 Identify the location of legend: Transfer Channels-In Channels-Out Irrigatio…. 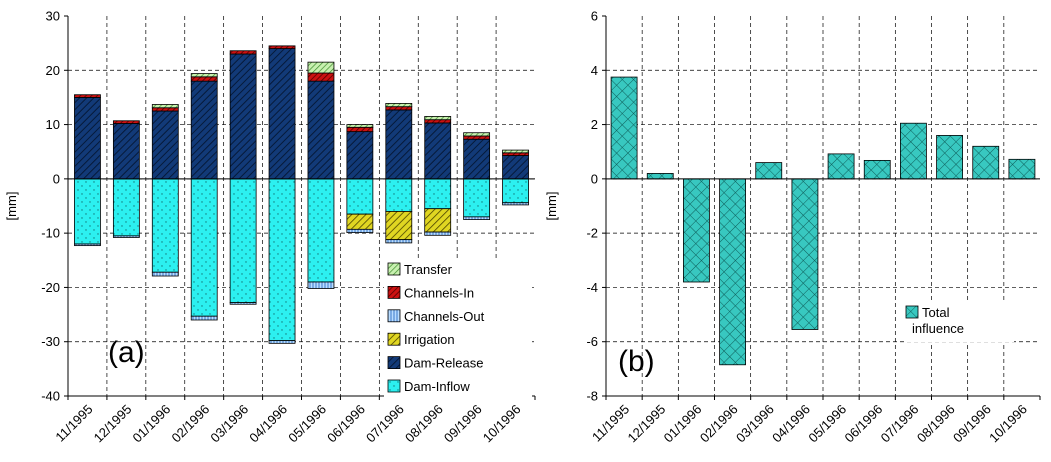
(458, 331).